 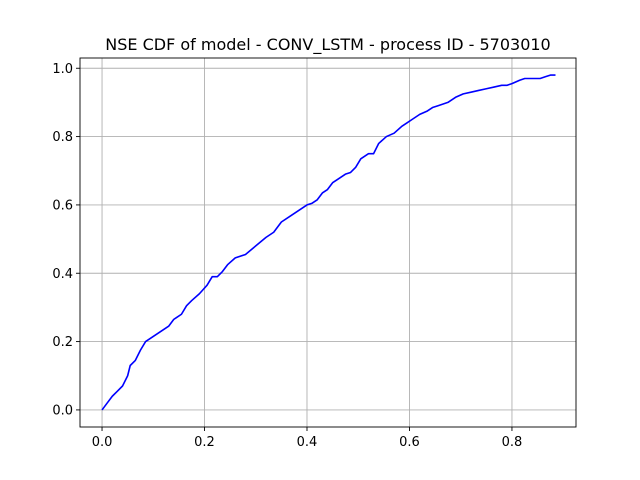 I want to click on x-tick-label: 0.2, so click(x=204, y=442).